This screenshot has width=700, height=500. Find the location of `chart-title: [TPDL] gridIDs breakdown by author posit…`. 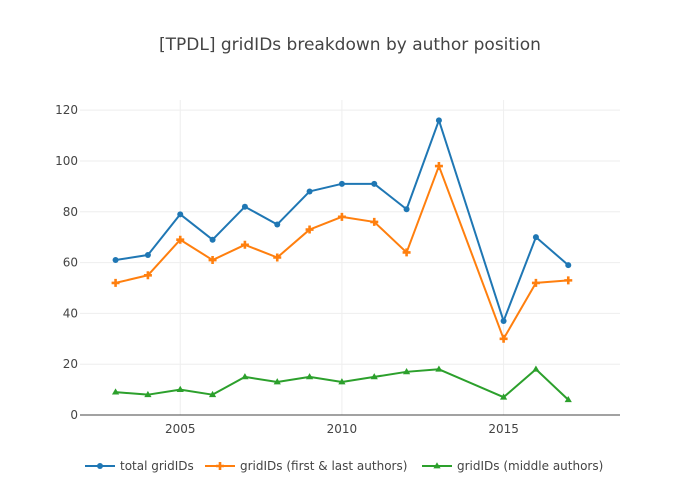

chart-title: [TPDL] gridIDs breakdown by author posit… is located at coordinates (350, 45).